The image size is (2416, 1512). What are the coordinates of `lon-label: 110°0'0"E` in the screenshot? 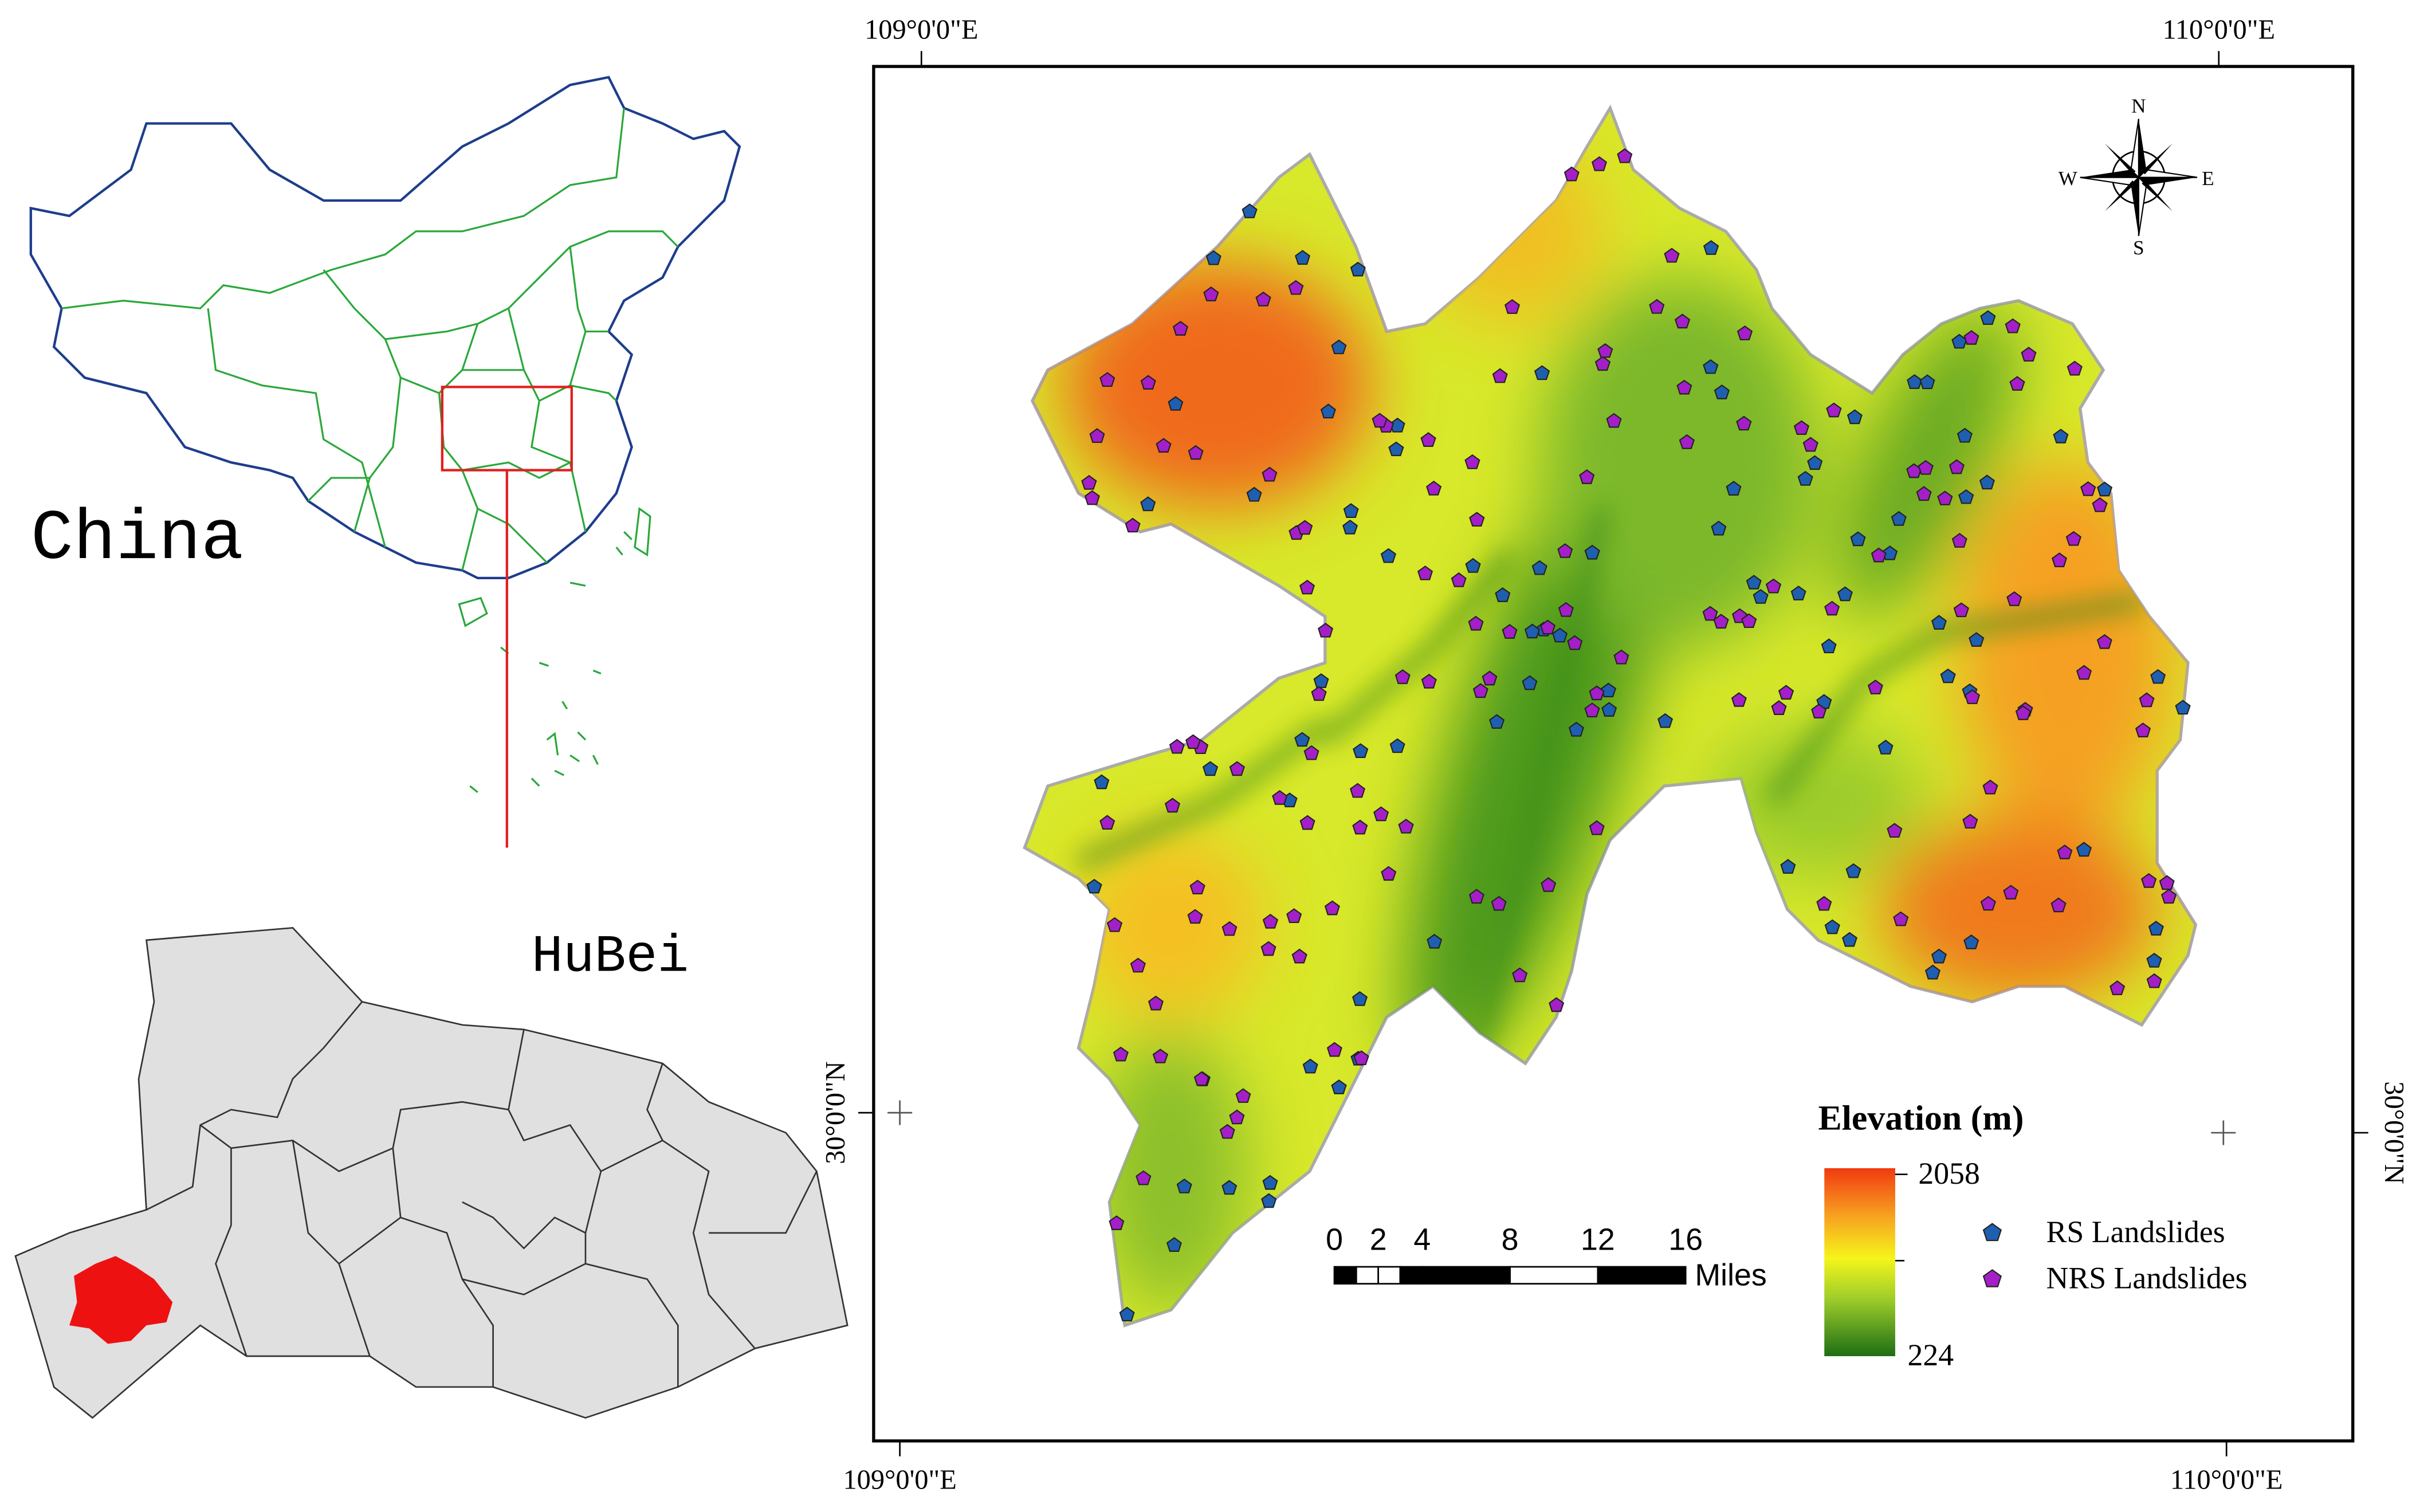 It's located at (2226, 1480).